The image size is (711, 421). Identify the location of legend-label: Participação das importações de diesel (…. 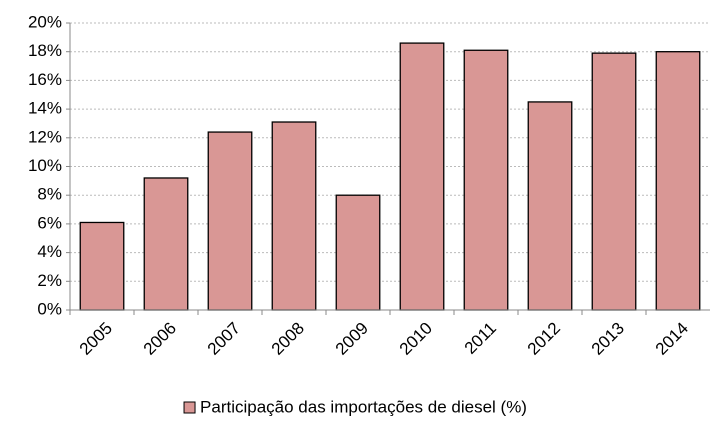
(363, 406).